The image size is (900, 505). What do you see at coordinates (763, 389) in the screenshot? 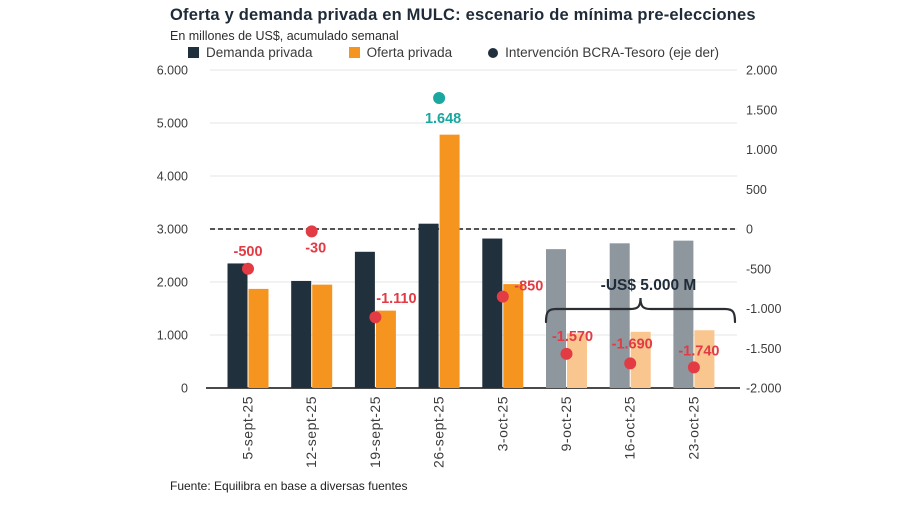
I see `right-axis-tick-label: -2.000` at bounding box center [763, 389].